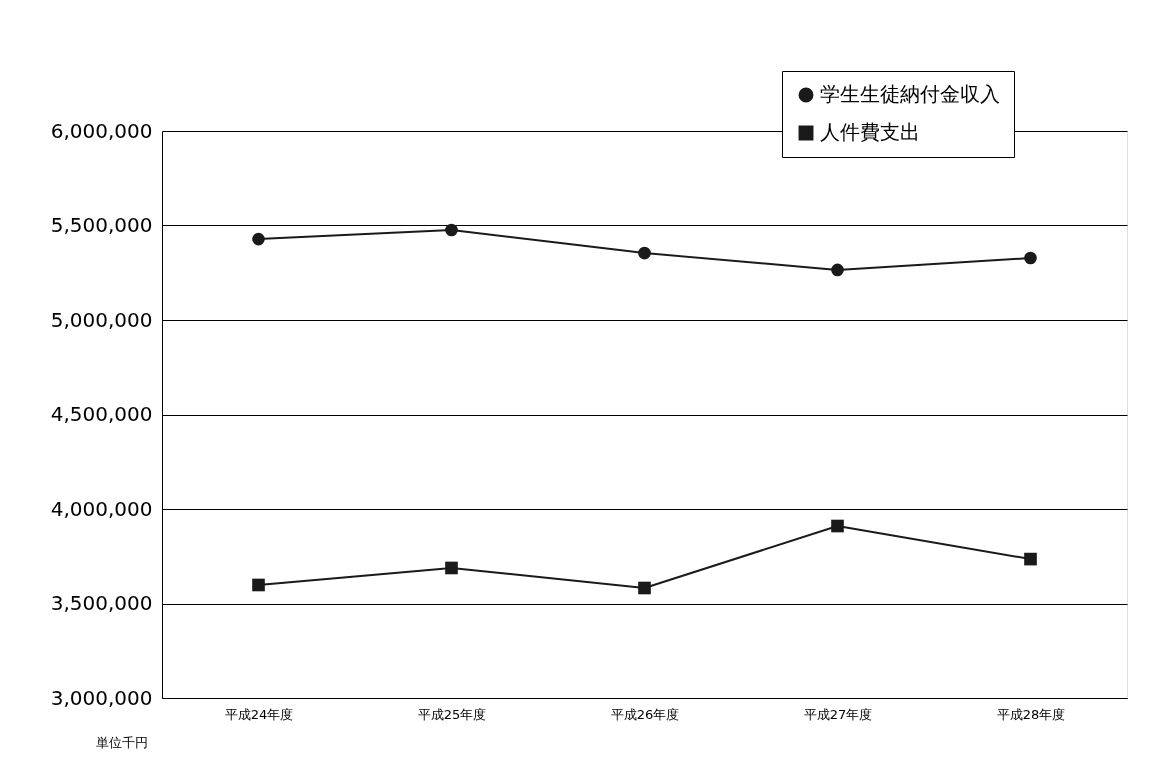 The image size is (1174, 780). What do you see at coordinates (870, 132) in the screenshot?
I see `legend-label: 人件費支出` at bounding box center [870, 132].